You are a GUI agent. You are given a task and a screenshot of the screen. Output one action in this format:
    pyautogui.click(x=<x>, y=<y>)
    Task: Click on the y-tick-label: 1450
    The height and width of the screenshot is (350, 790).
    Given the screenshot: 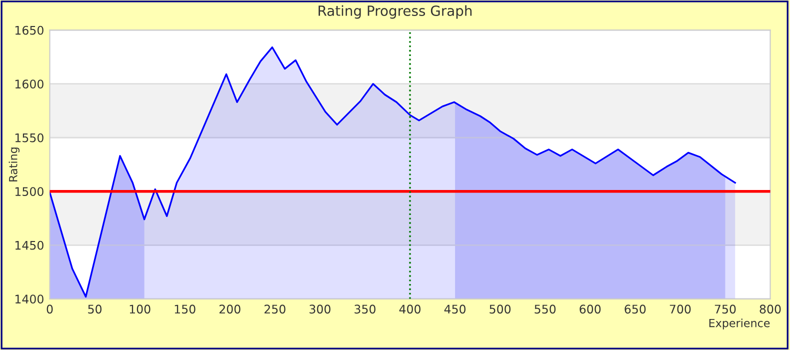 What is the action you would take?
    pyautogui.click(x=29, y=245)
    